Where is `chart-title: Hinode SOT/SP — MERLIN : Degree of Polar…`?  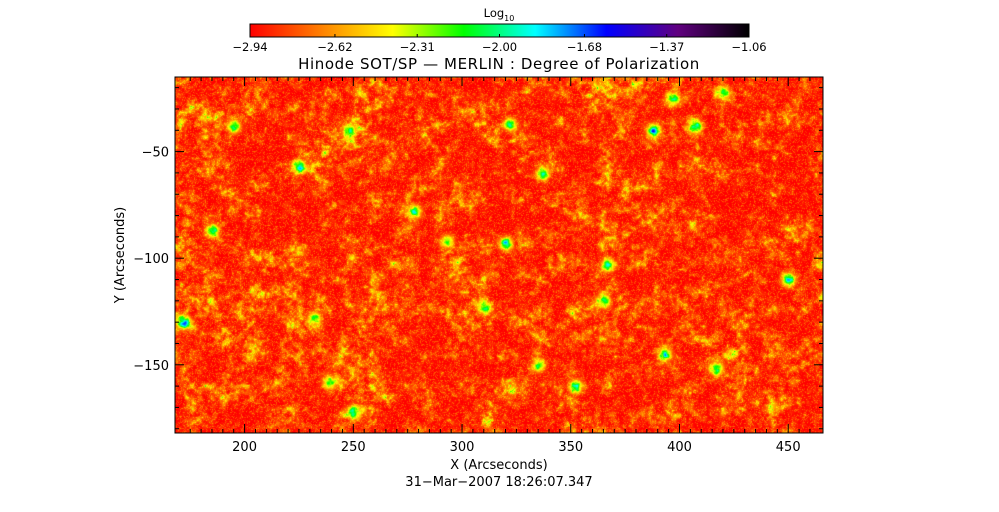 chart-title: Hinode SOT/SP — MERLIN : Degree of Polar… is located at coordinates (499, 64).